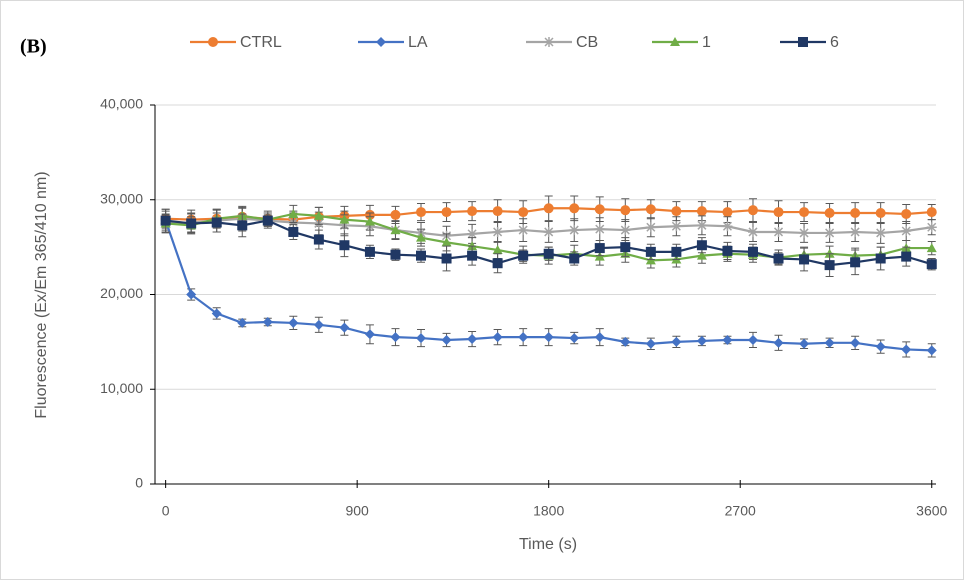 The height and width of the screenshot is (581, 965). What do you see at coordinates (740, 511) in the screenshot?
I see `x-tick-label: 2700` at bounding box center [740, 511].